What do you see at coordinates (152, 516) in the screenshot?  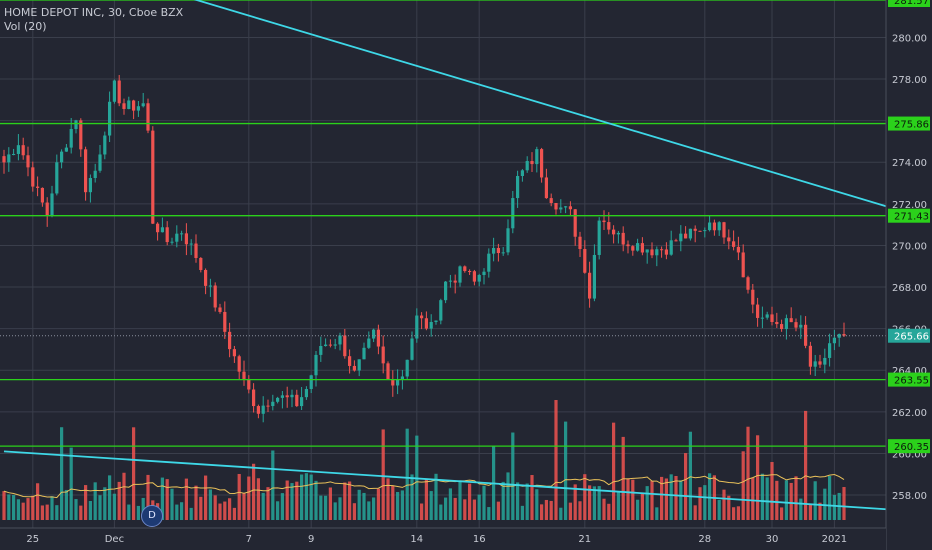 I see `dividend-marker-icon: D` at bounding box center [152, 516].